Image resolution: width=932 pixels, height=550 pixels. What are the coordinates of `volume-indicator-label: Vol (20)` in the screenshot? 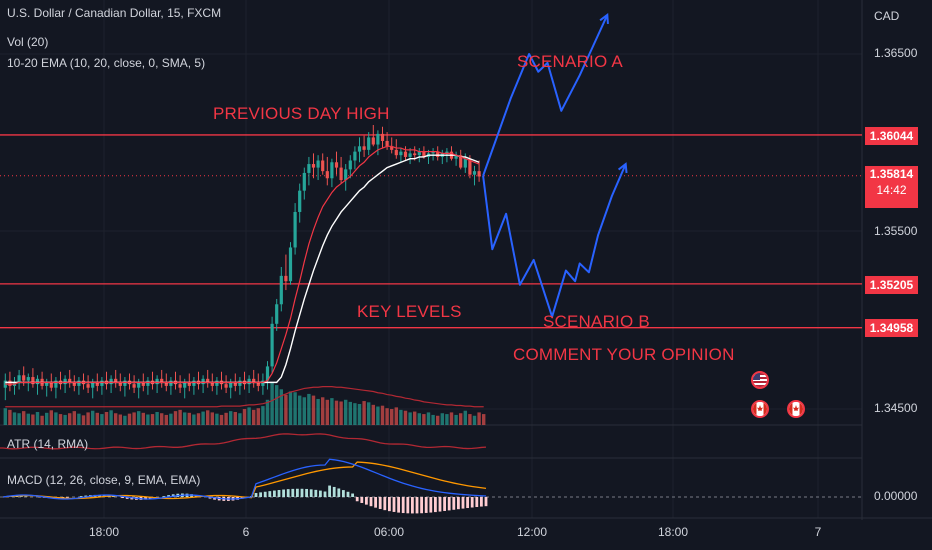 It's located at (28, 42).